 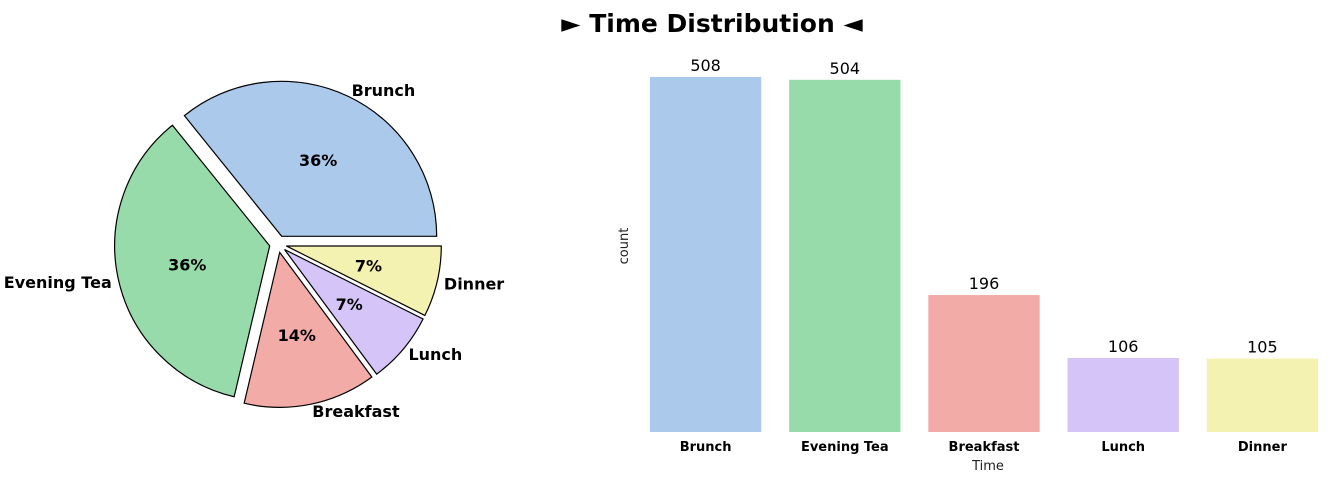 What do you see at coordinates (356, 411) in the screenshot?
I see `pie-label-breakfast: Breakfast` at bounding box center [356, 411].